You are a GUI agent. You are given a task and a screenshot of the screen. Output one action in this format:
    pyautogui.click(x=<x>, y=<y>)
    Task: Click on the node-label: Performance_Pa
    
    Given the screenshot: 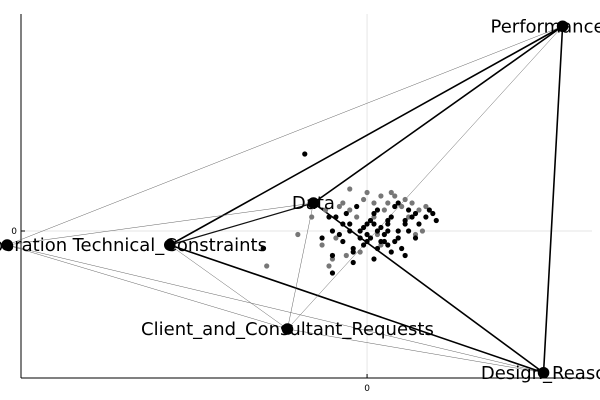 What is the action you would take?
    pyautogui.click(x=545, y=26)
    